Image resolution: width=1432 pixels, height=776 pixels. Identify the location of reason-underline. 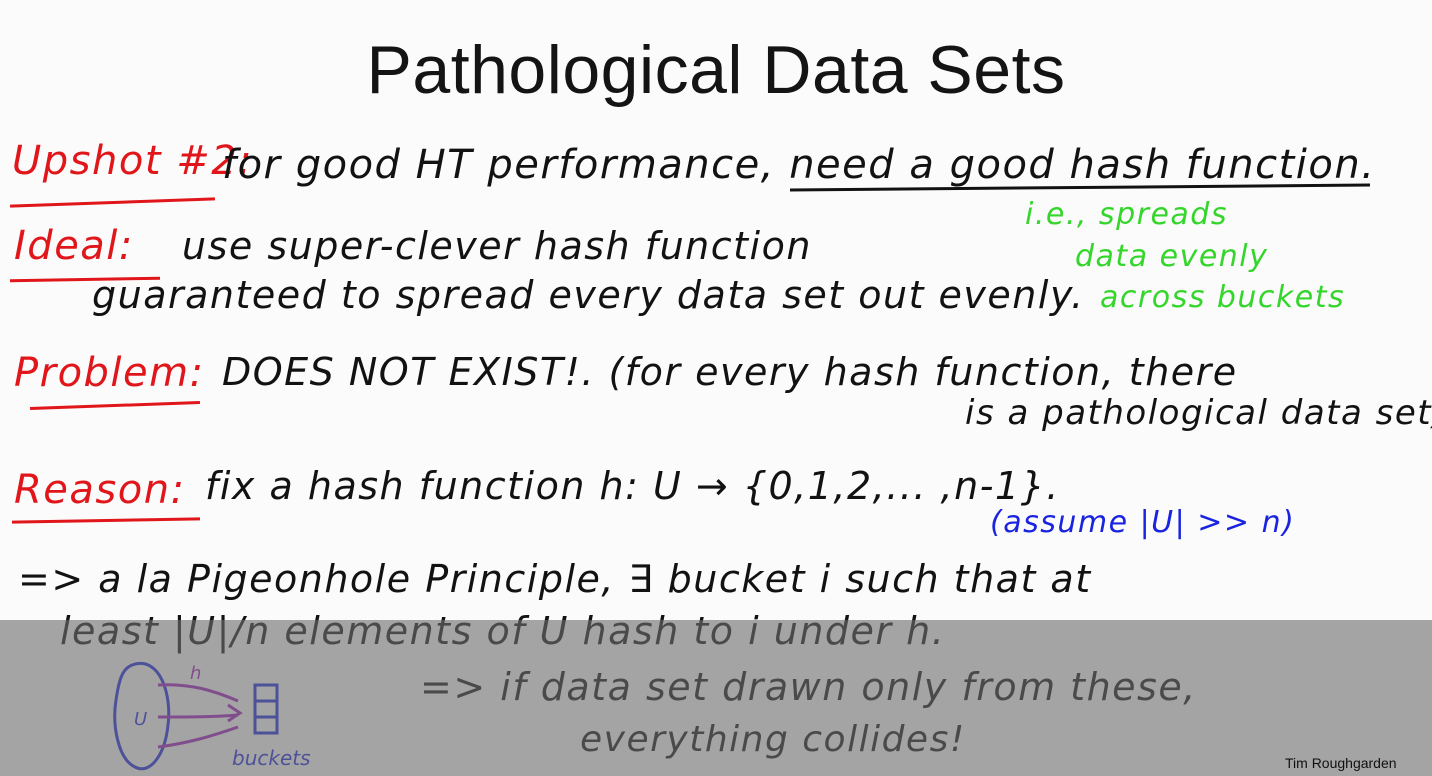
(106, 520).